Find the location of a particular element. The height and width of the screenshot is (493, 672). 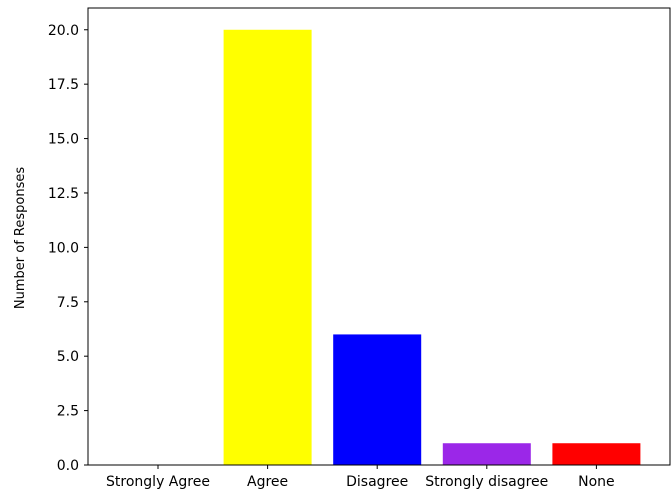

bar-agree is located at coordinates (267, 247).